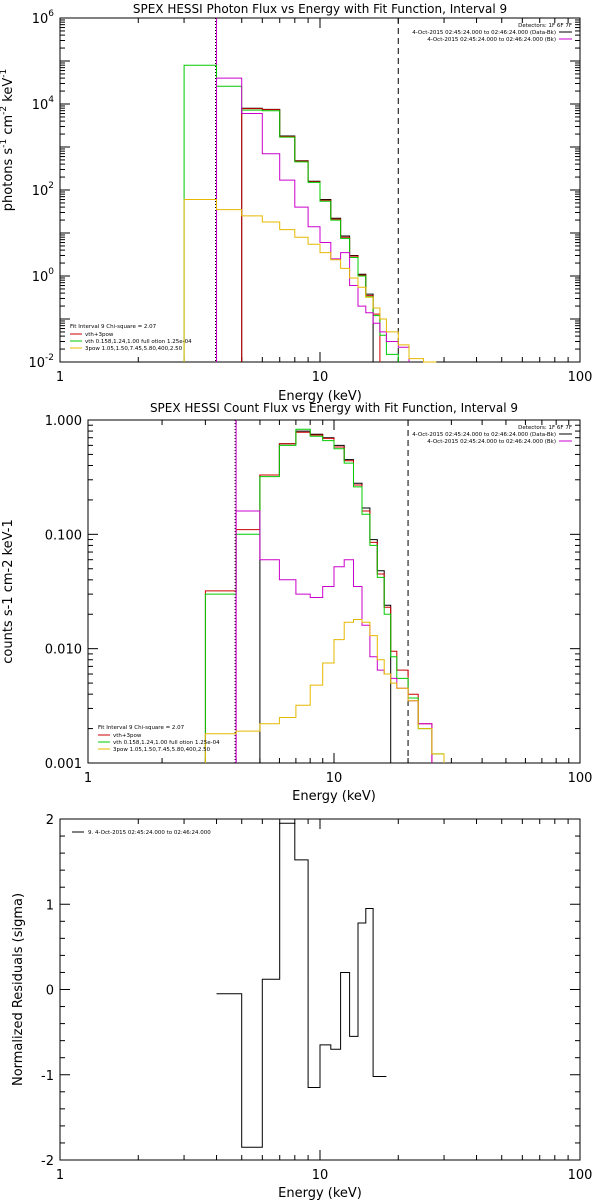  I want to click on y-tick-label: 10⁶, so click(43, 18).